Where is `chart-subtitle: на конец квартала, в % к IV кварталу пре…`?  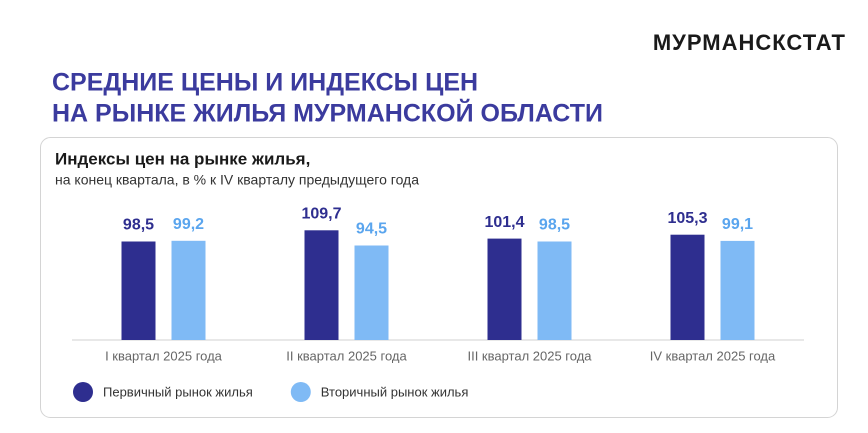
chart-subtitle: на конец квартала, в % к IV кварталу пре… is located at coordinates (237, 180).